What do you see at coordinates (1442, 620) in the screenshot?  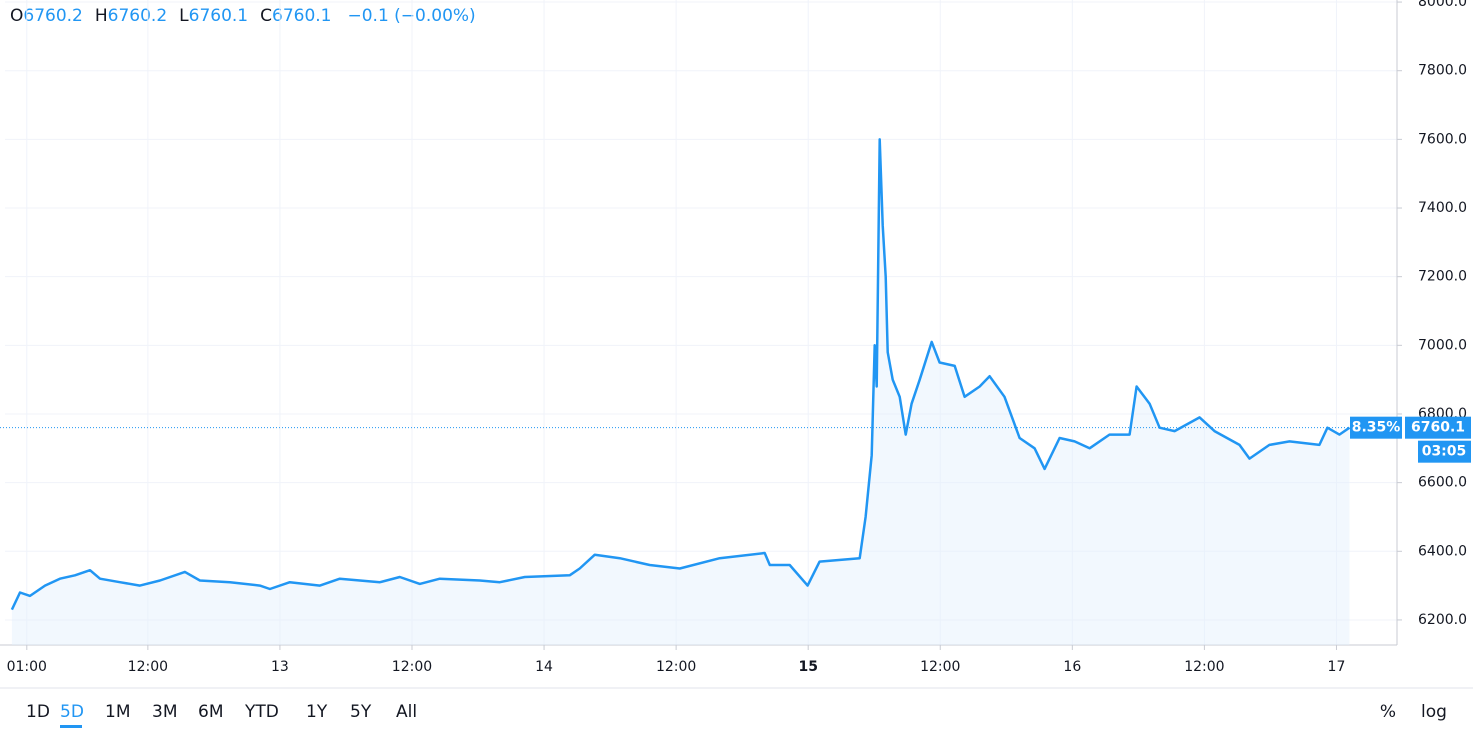 I see `y-tick-label: 6200.0` at bounding box center [1442, 620].